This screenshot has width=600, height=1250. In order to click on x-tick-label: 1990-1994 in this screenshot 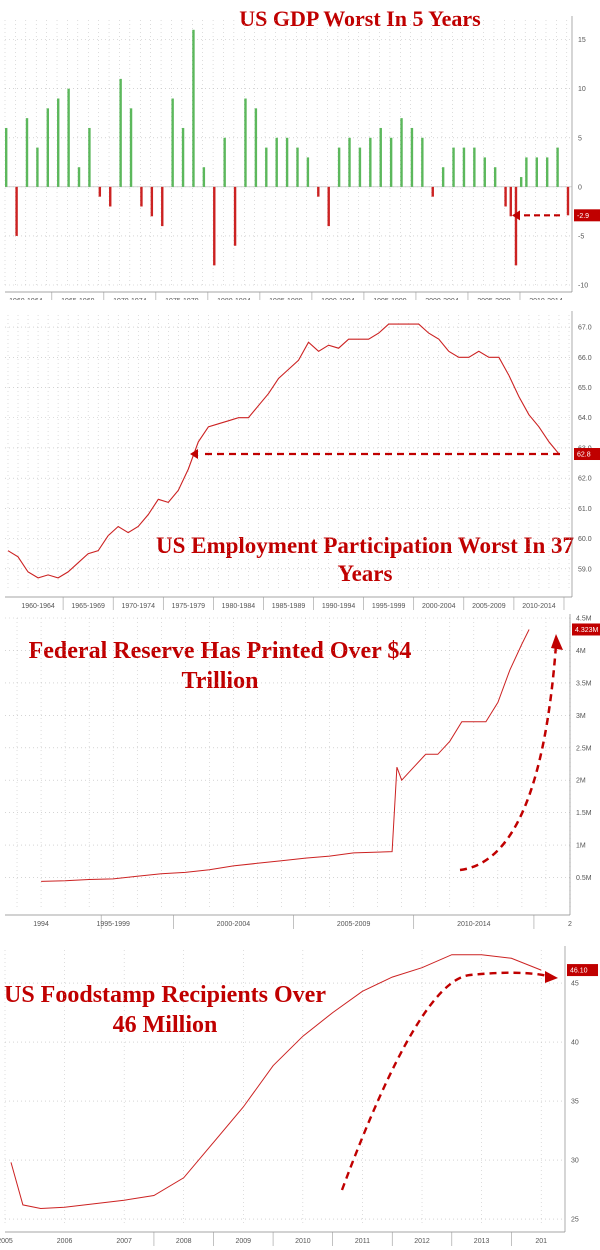, I will do `click(339, 606)`.